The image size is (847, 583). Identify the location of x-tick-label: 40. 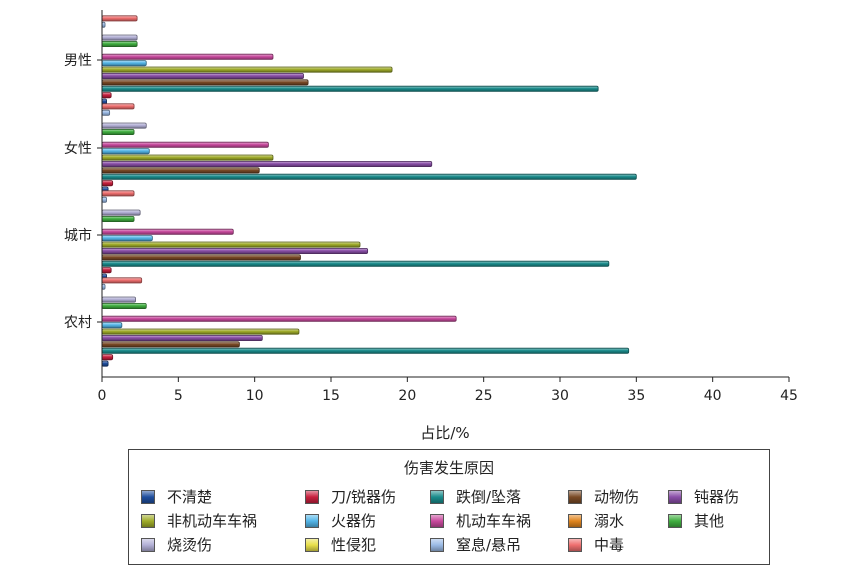
(713, 396).